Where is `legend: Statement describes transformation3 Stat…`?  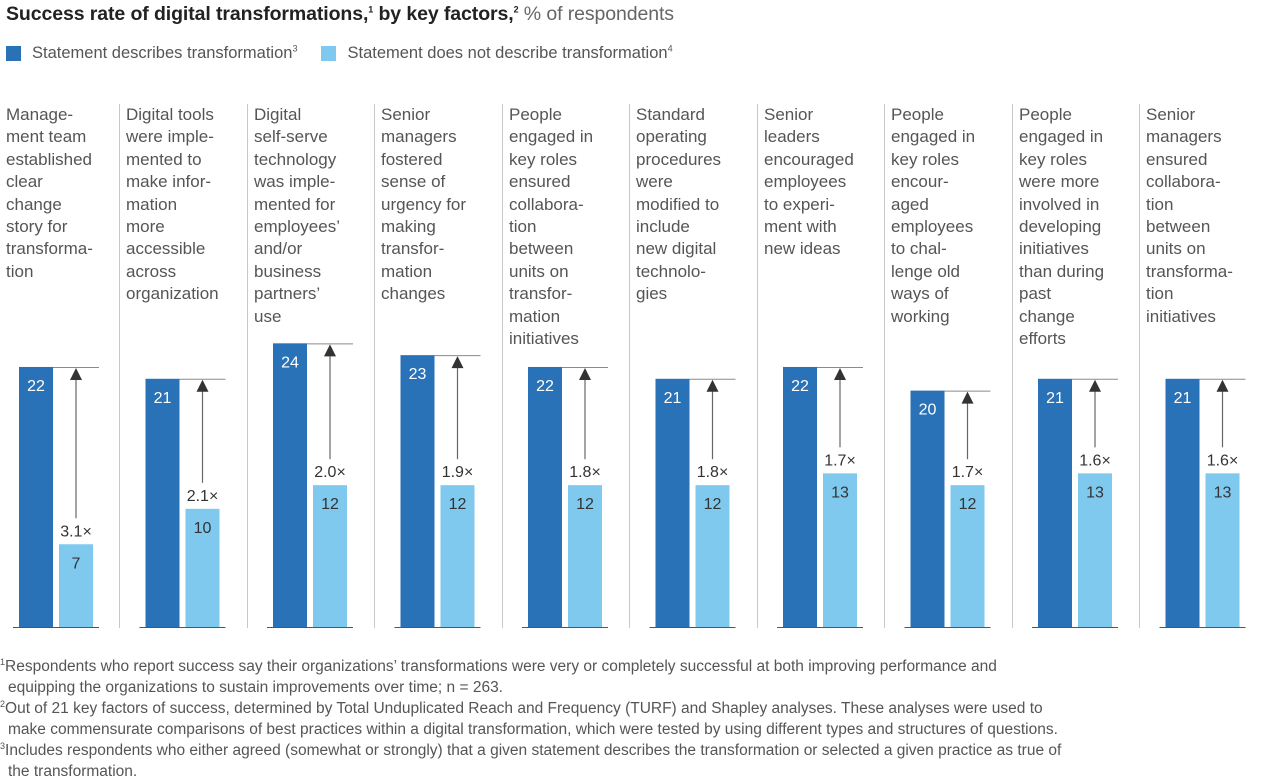
legend: Statement describes transformation3 Stat… is located at coordinates (351, 53).